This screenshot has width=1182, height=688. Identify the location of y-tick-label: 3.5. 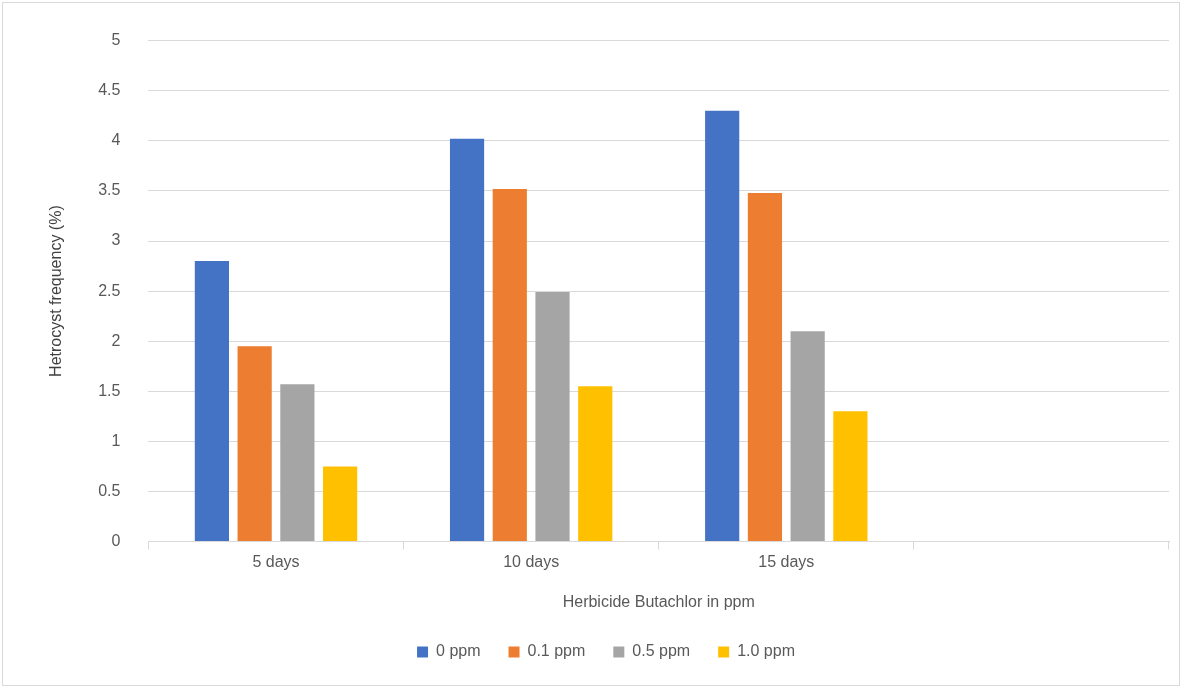
(109, 190).